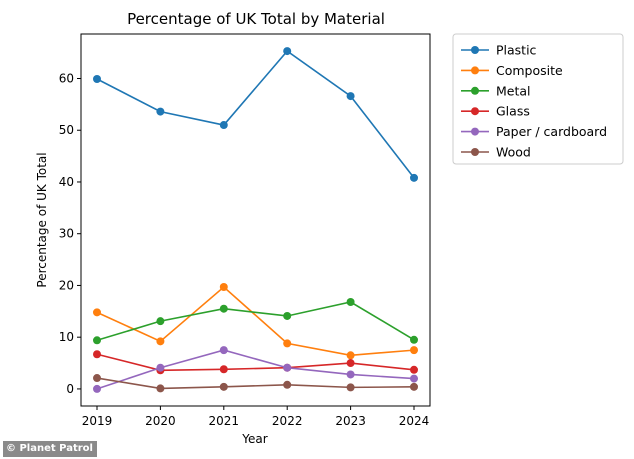  I want to click on y-tick-label: 40, so click(66, 182).